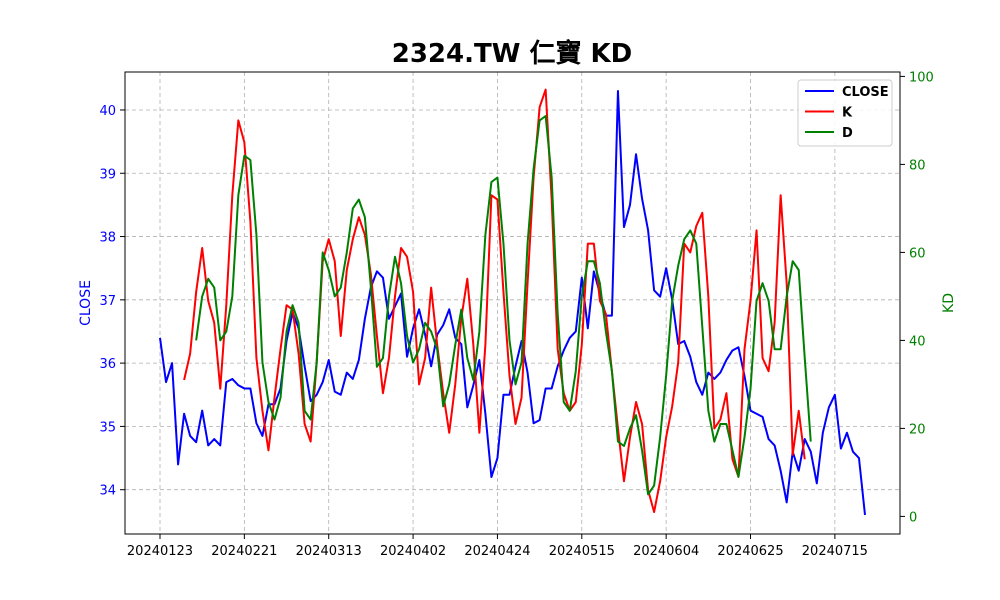  Describe the element at coordinates (949, 303) in the screenshot. I see `y-axis-label-right: KD` at that location.